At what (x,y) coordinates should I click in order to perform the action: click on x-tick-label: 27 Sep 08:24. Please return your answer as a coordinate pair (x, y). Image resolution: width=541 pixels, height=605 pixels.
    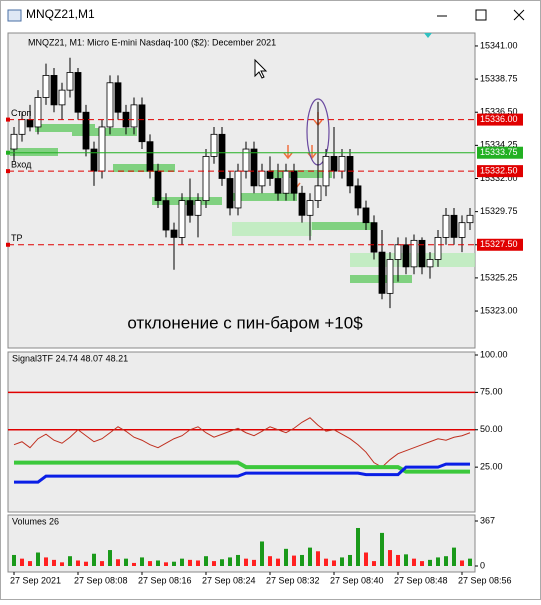
    Looking at the image, I should click on (229, 580).